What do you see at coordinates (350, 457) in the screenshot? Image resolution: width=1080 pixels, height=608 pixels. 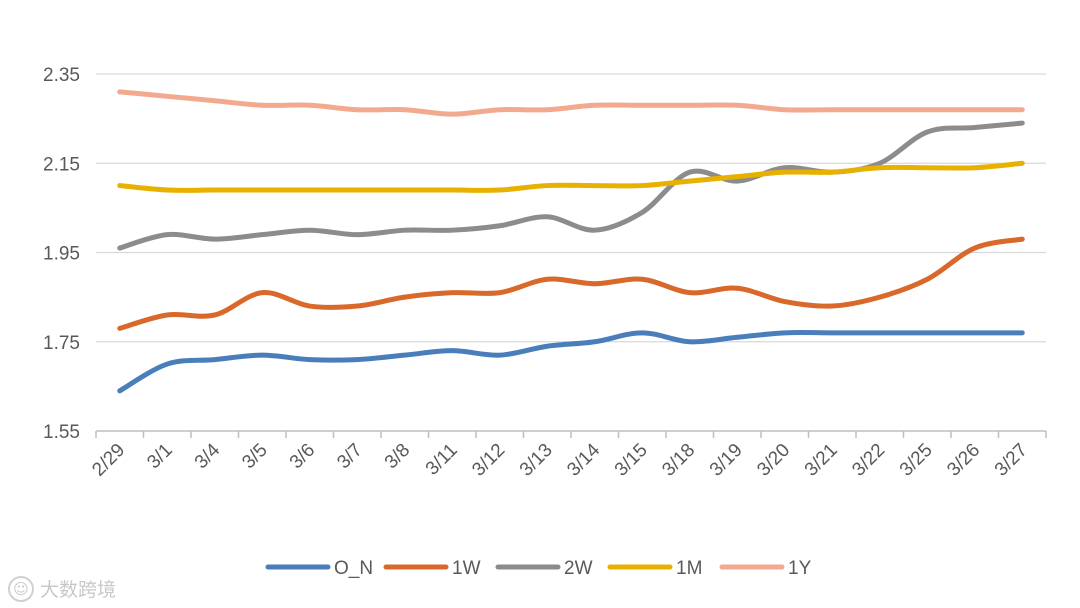 I see `x-tick-label: 3/7` at bounding box center [350, 457].